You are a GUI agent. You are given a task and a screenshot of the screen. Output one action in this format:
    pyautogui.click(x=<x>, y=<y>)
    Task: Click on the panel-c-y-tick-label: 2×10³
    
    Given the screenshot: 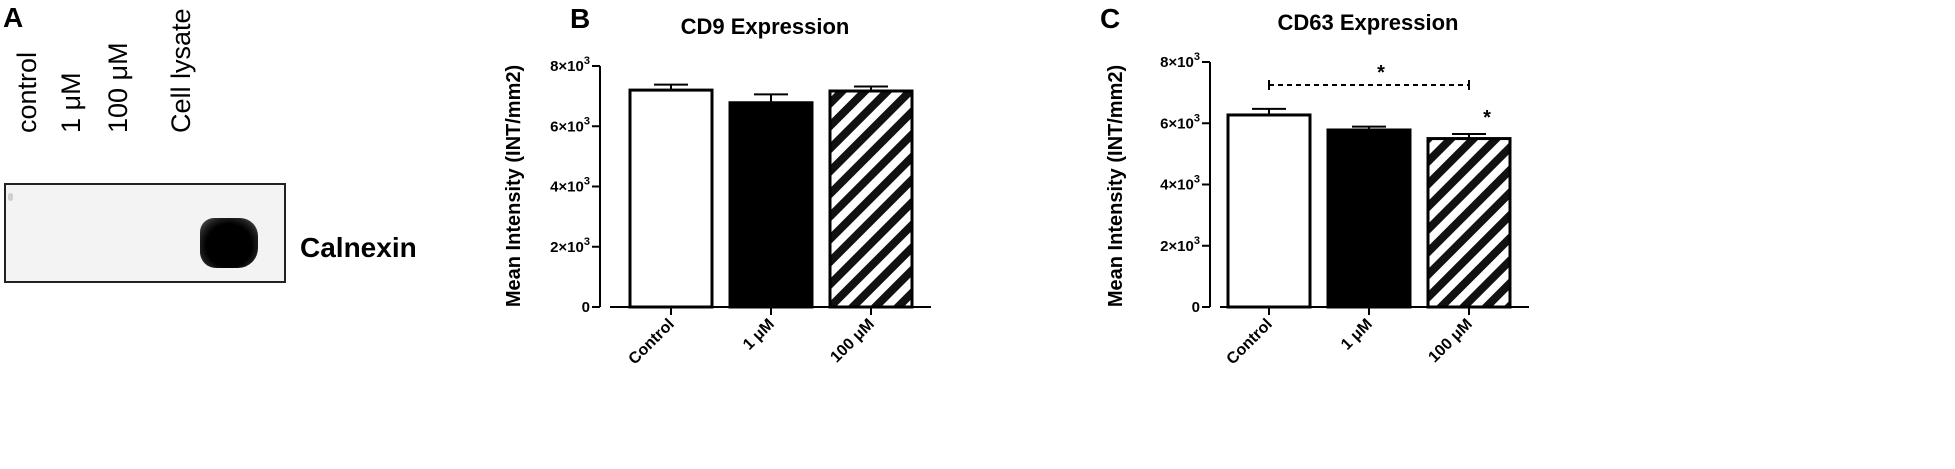 What is the action you would take?
    pyautogui.click(x=1180, y=245)
    